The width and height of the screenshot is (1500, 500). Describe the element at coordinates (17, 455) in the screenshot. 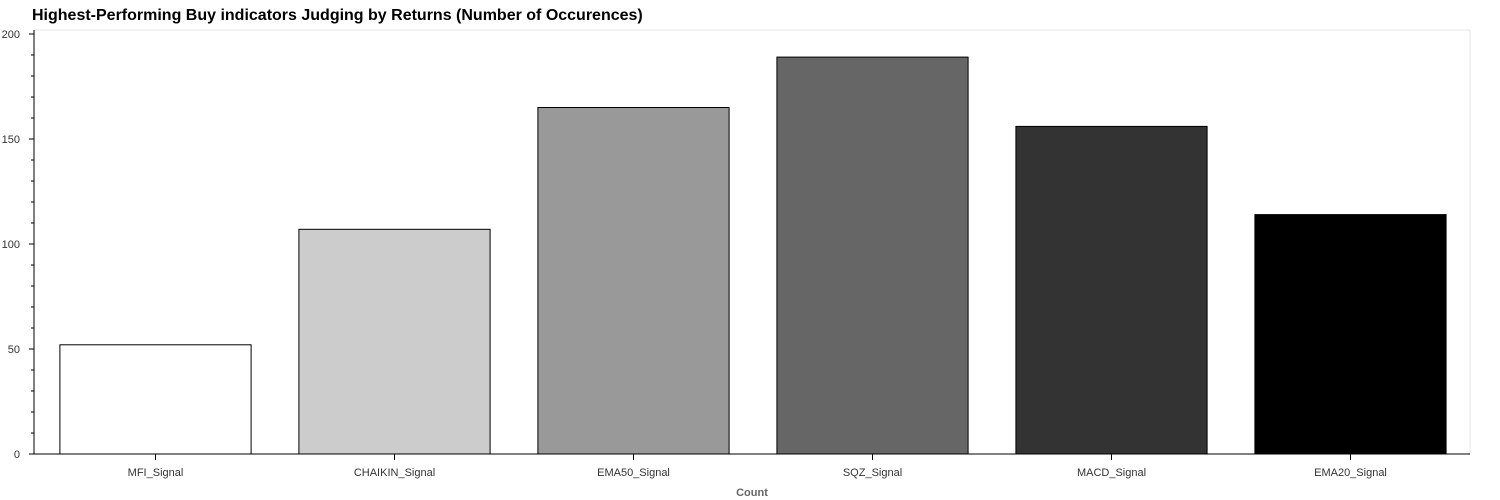

I see `y-tick-label-0: 0` at that location.